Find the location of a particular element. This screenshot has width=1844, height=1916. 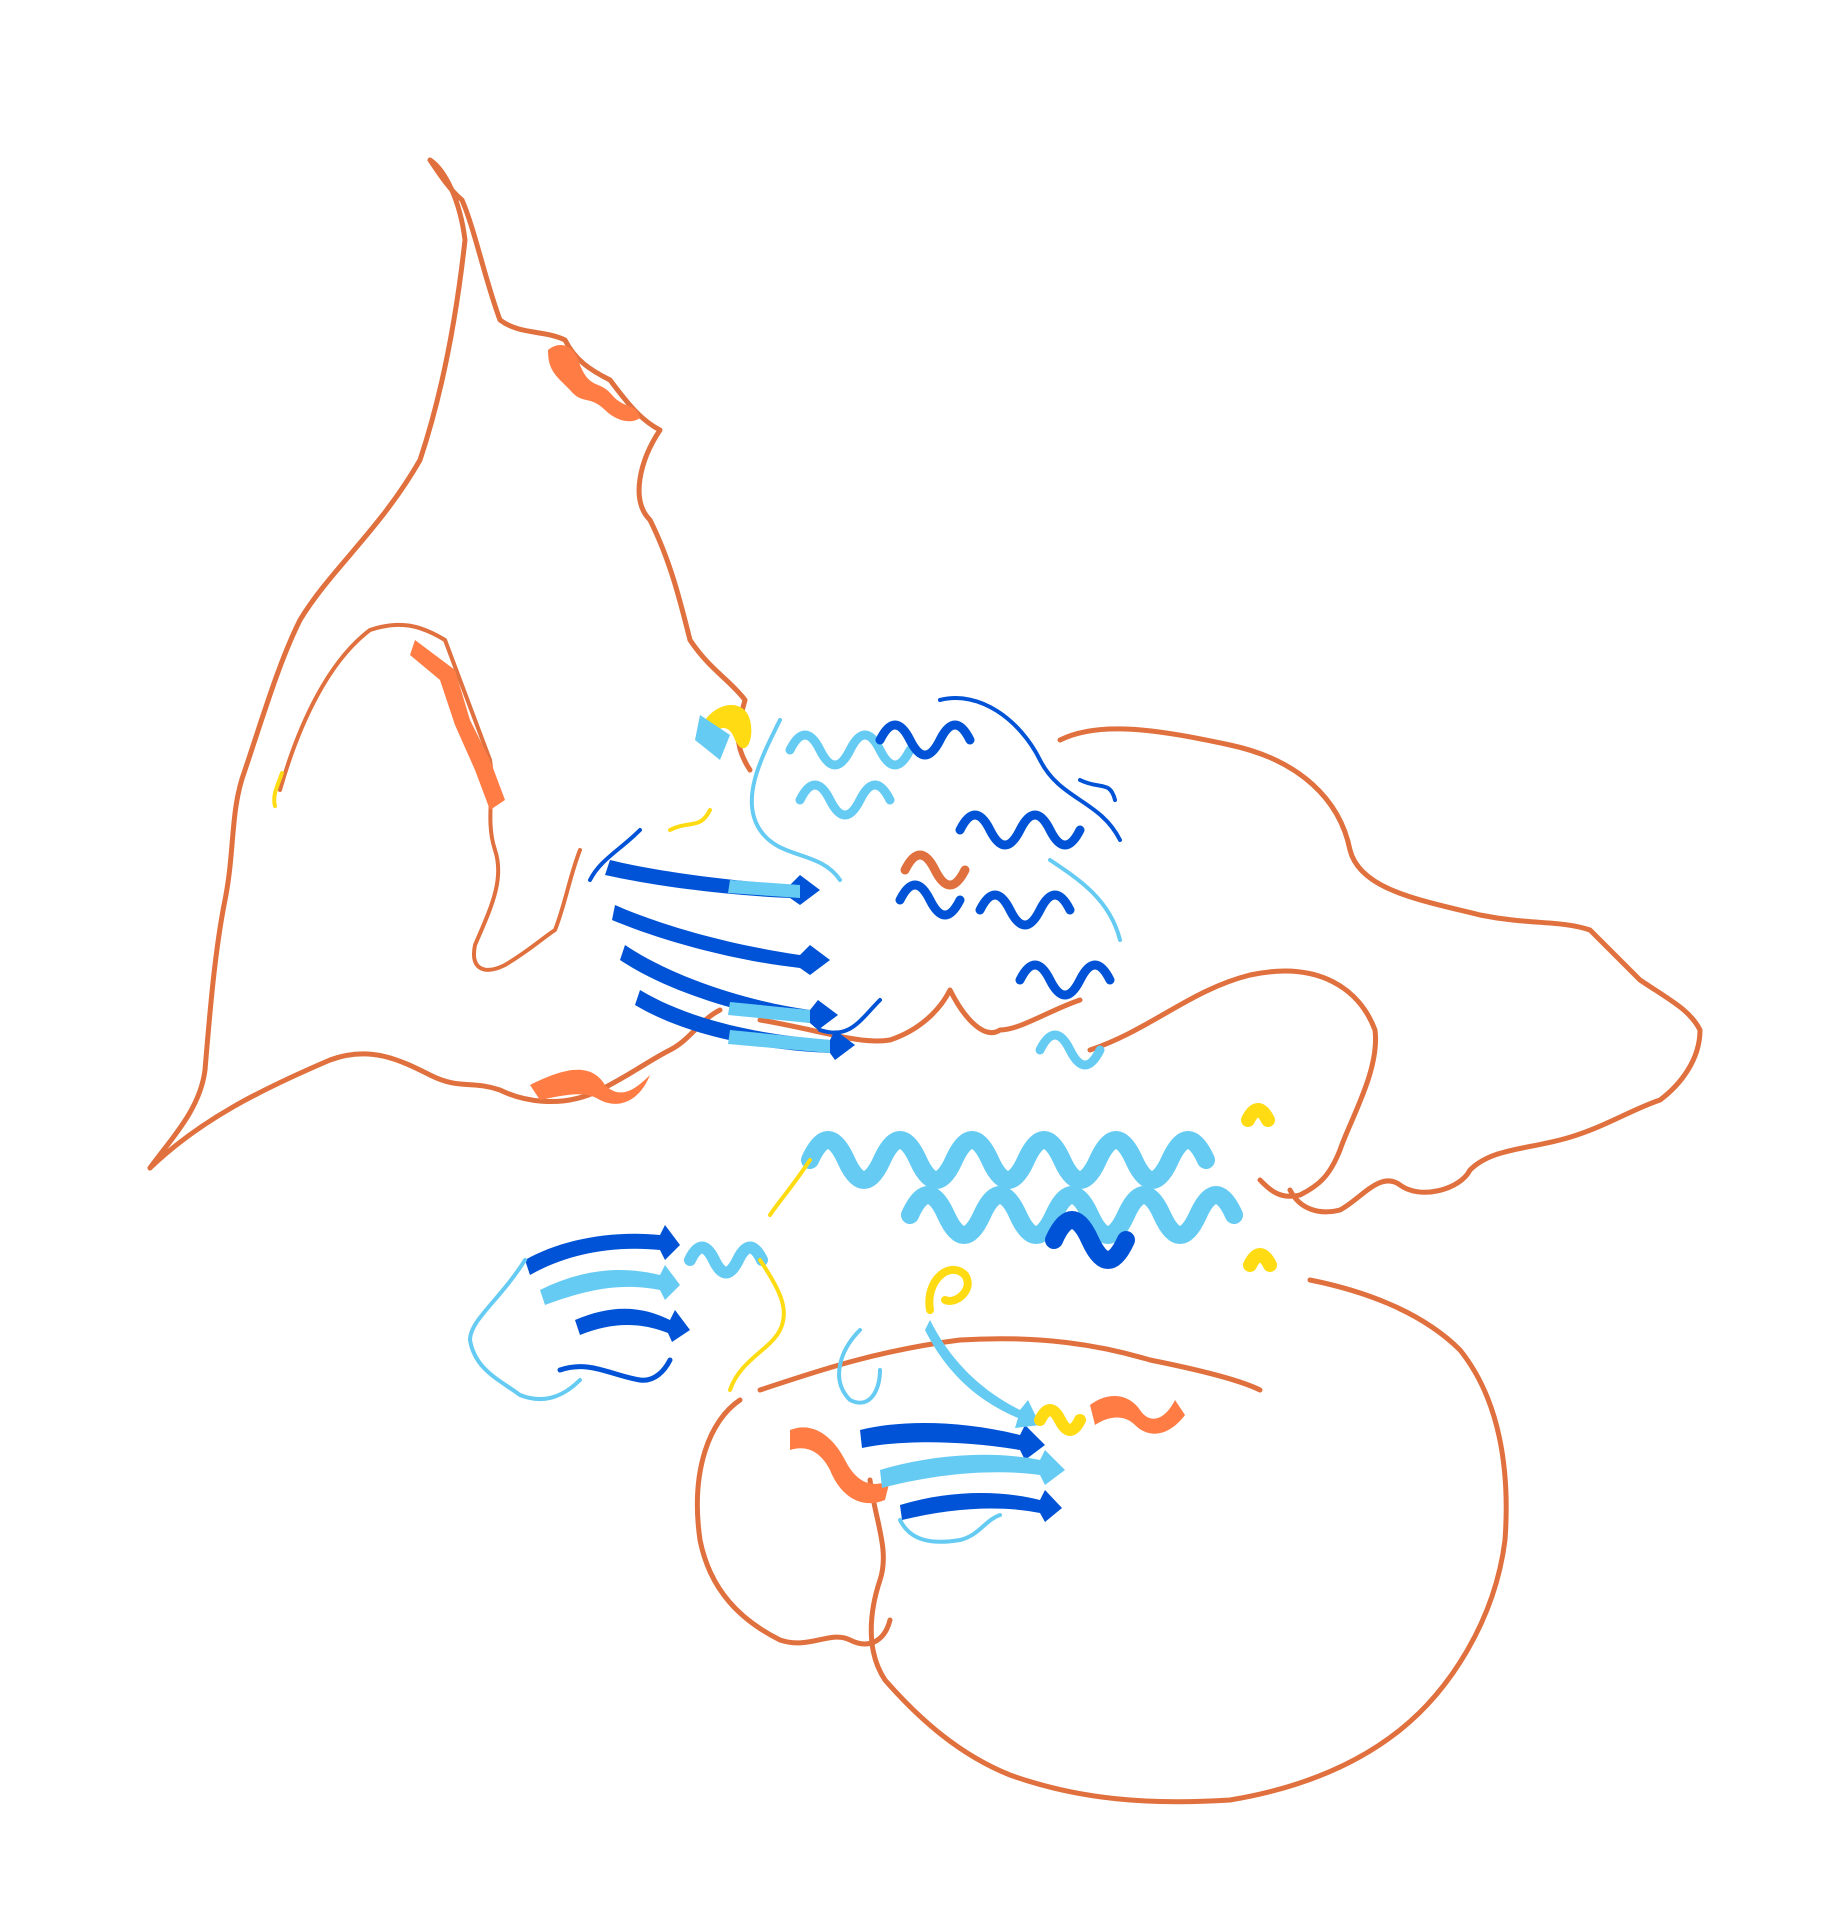

loop-left-inner is located at coordinates (430, 797).